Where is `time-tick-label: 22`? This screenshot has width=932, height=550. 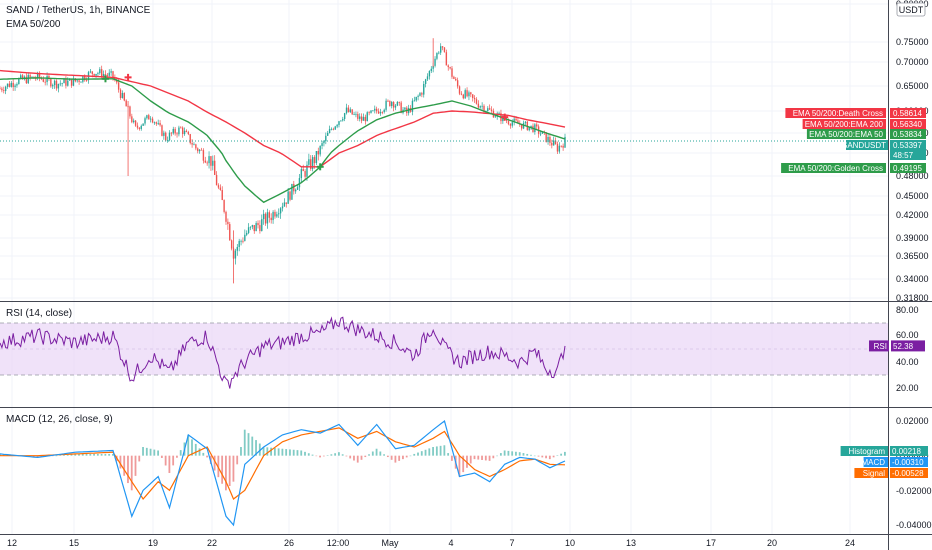 time-tick-label: 22 is located at coordinates (212, 543).